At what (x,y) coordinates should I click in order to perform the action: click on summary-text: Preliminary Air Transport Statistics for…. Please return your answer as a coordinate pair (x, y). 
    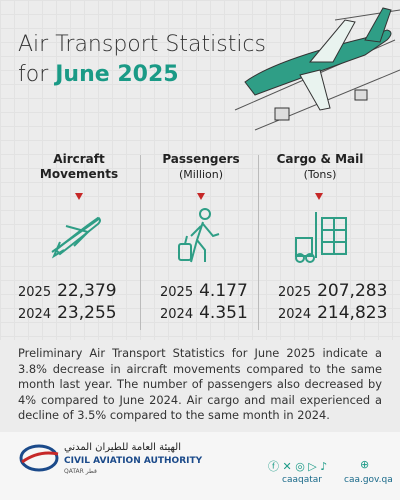
    Looking at the image, I should click on (200, 384).